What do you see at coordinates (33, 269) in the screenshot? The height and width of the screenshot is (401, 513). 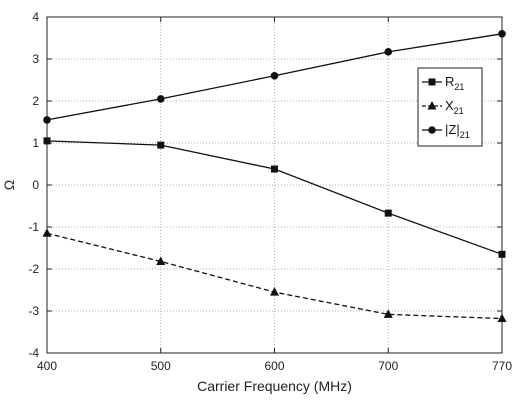 I see `y-tick-label: -2` at bounding box center [33, 269].